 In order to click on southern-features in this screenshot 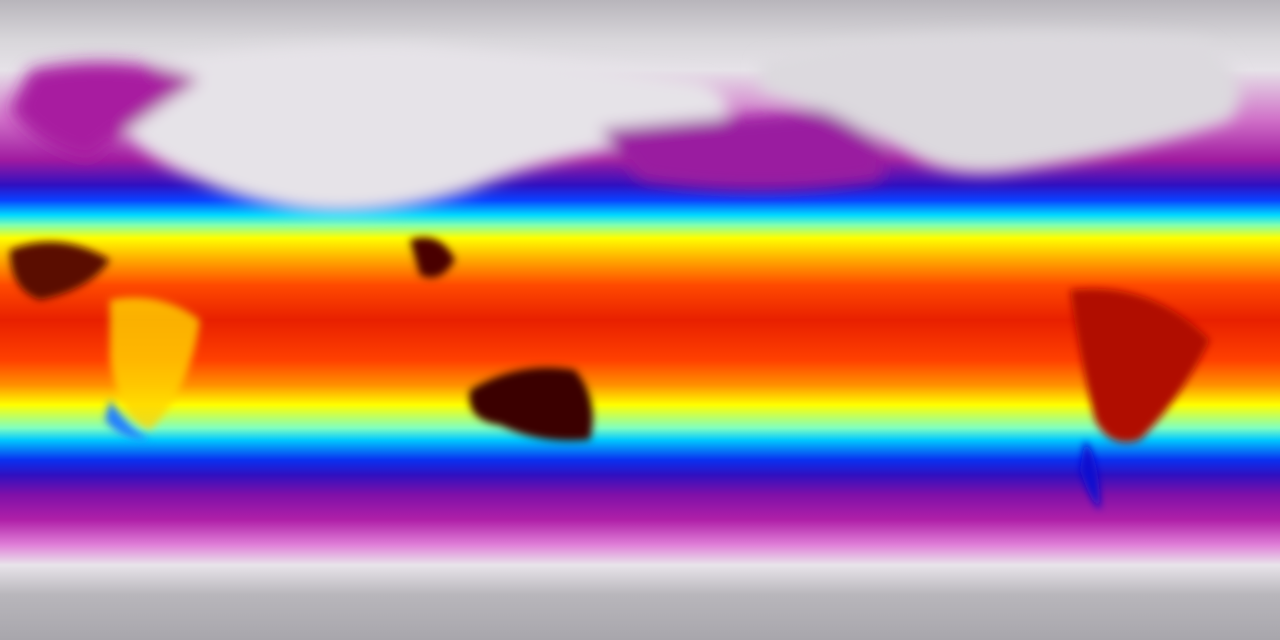, I will do `click(602, 455)`.